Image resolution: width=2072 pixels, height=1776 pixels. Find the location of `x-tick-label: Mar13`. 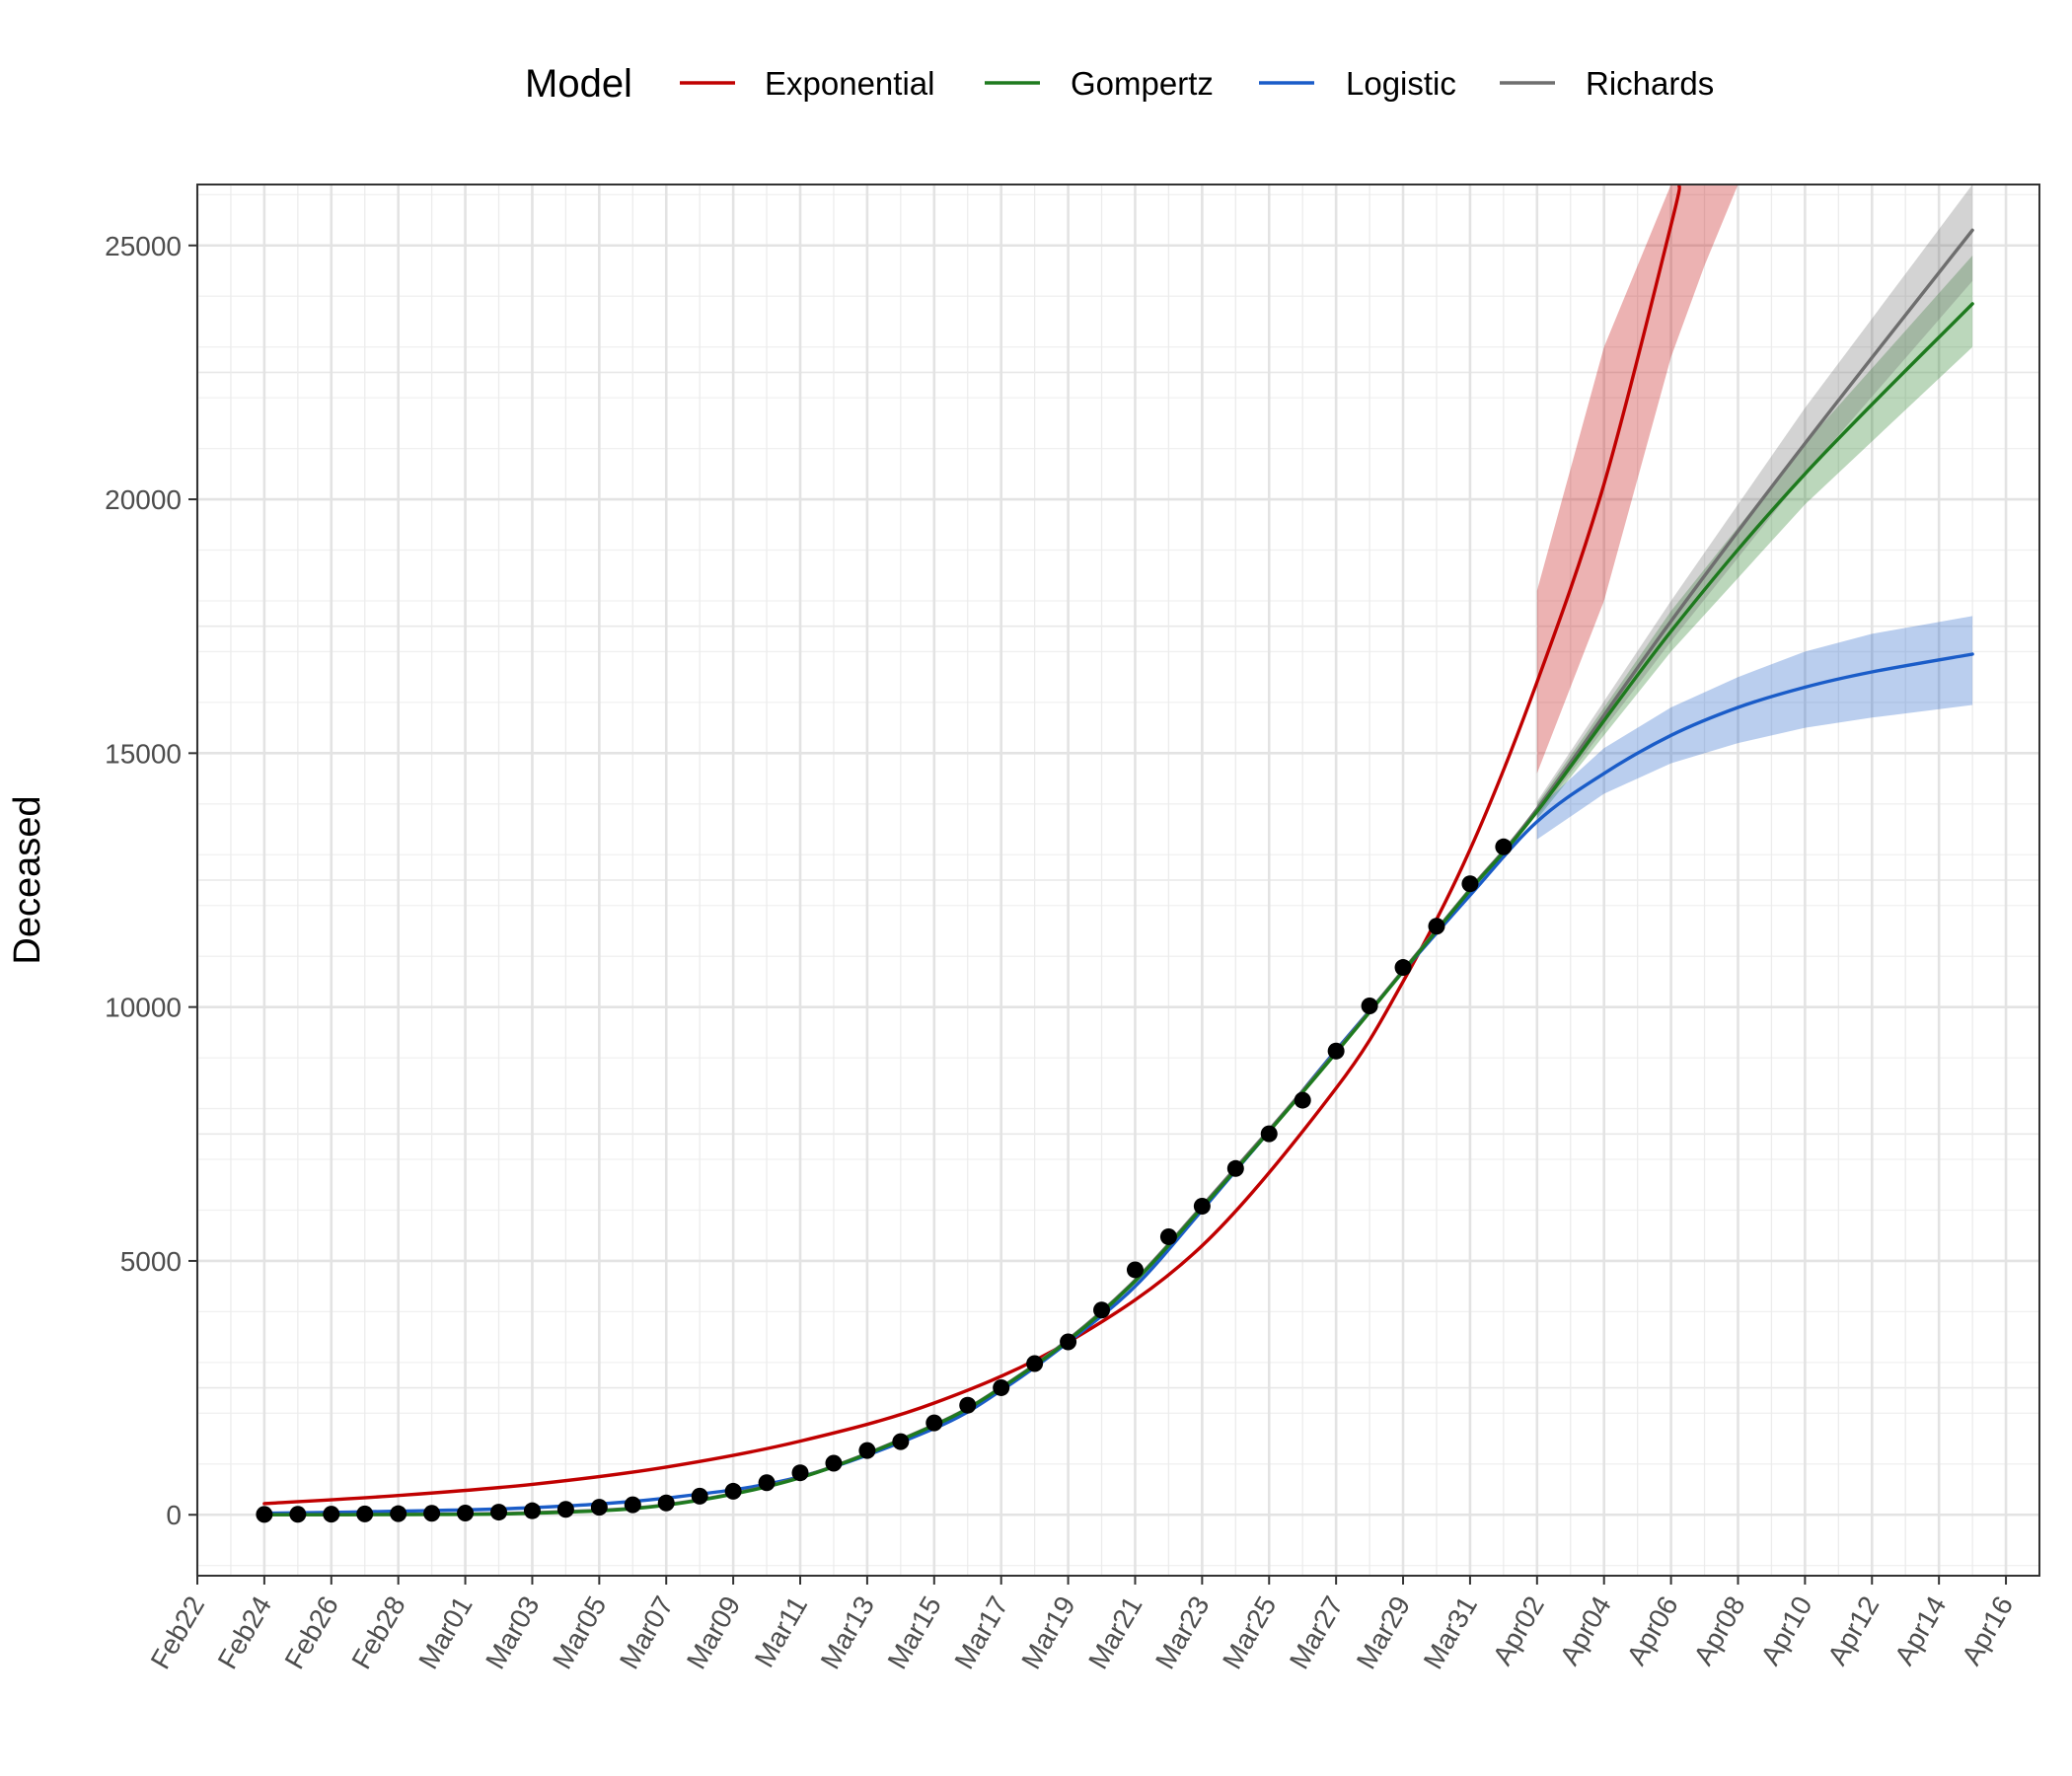

x-tick-label: Mar13 is located at coordinates (848, 1632).